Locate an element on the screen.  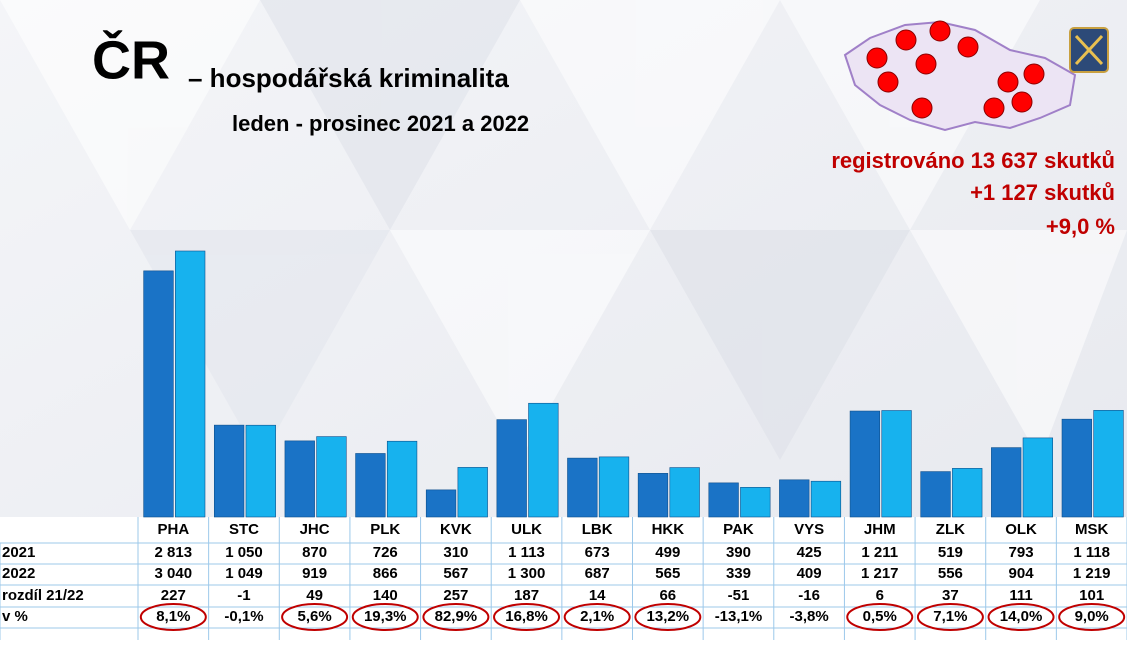
table-cell: -3,8% is located at coordinates (809, 616).